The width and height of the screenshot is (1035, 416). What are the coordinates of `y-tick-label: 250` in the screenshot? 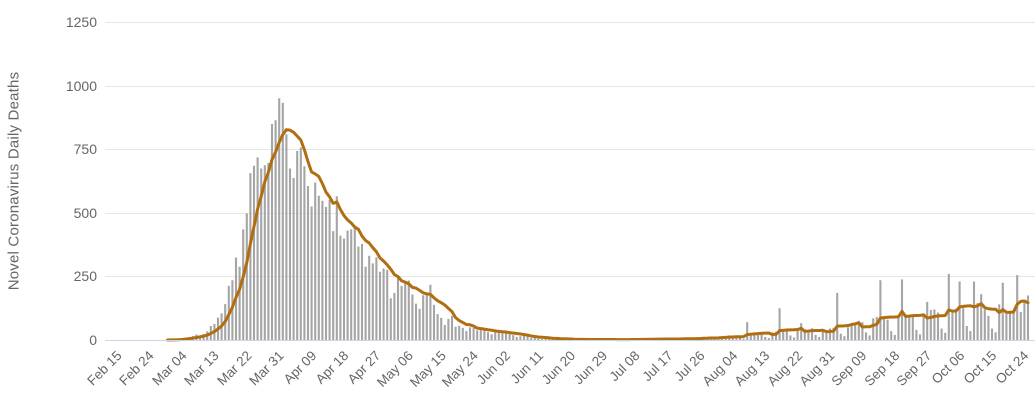 It's located at (85, 276).